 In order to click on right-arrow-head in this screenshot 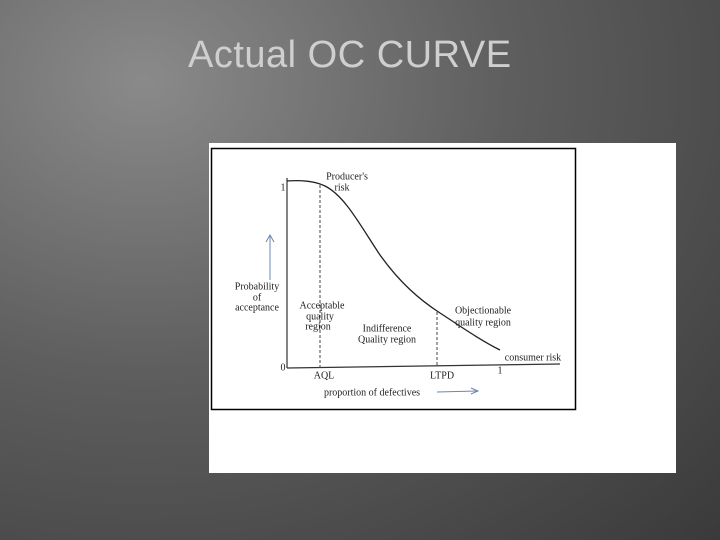, I will do `click(475, 391)`.